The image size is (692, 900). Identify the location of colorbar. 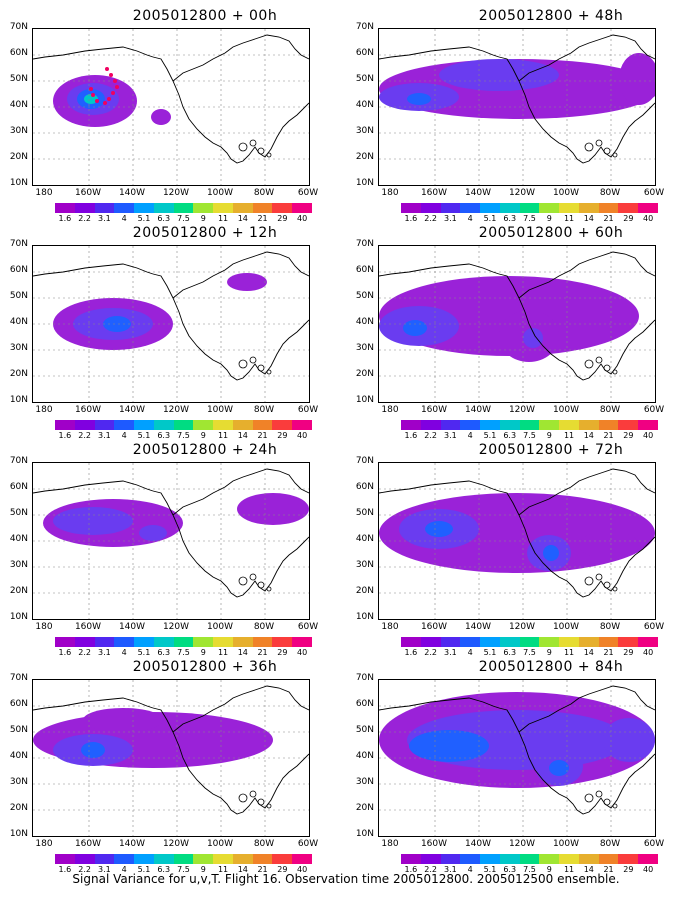
(183, 642).